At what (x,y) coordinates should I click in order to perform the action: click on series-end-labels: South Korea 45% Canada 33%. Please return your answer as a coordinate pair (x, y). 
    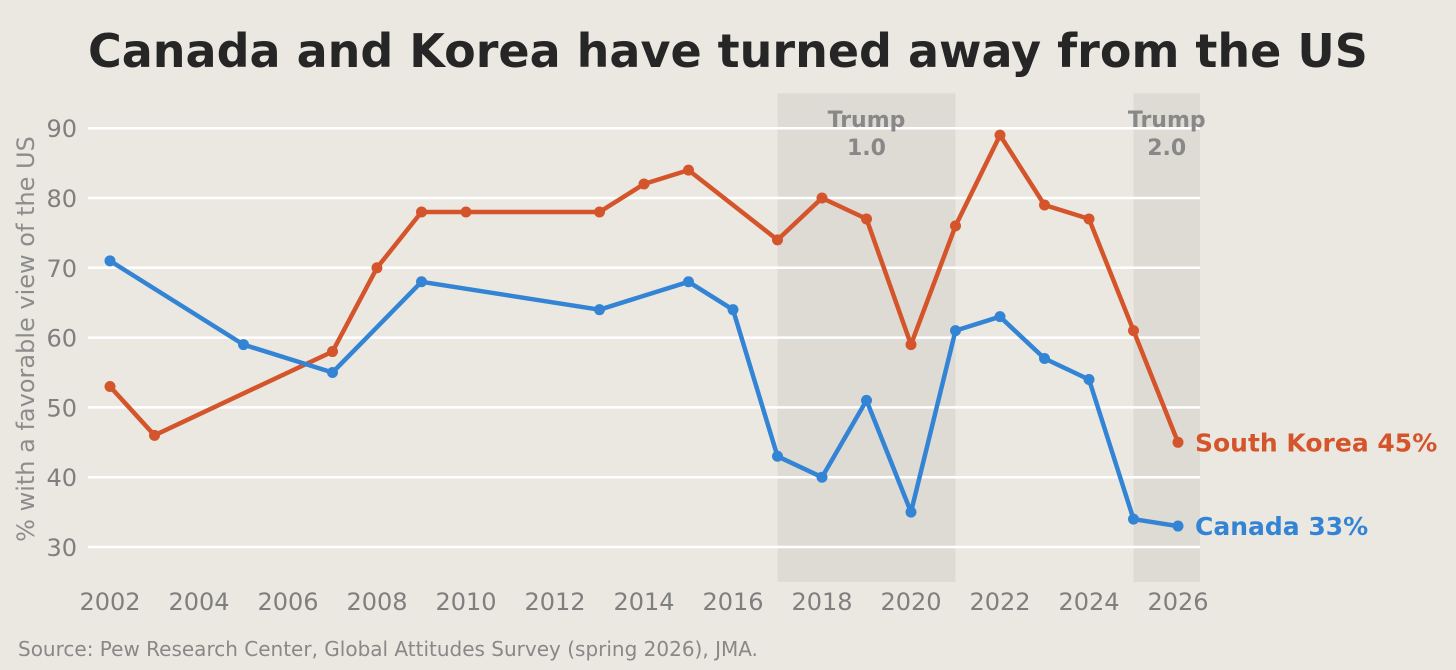
    Looking at the image, I should click on (1316, 484).